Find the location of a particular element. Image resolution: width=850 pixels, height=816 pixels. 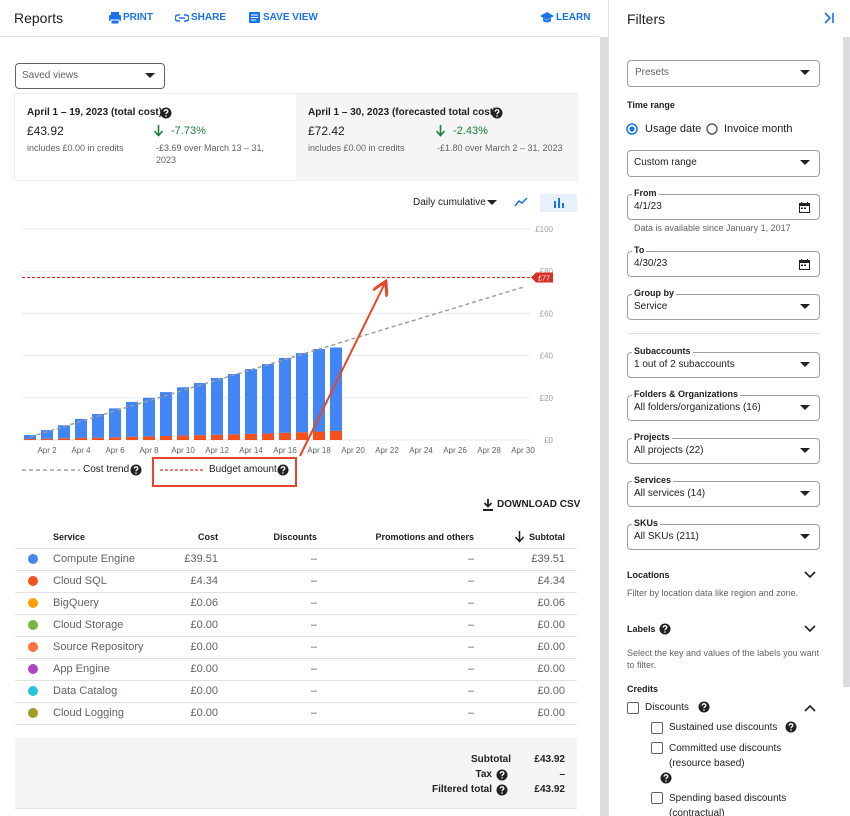

download-icon is located at coordinates (488, 505).